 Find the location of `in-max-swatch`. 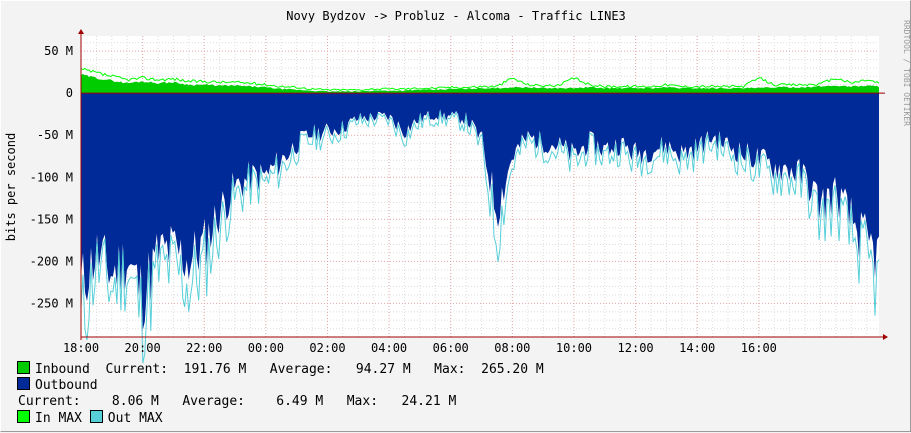

in-max-swatch is located at coordinates (23, 416).